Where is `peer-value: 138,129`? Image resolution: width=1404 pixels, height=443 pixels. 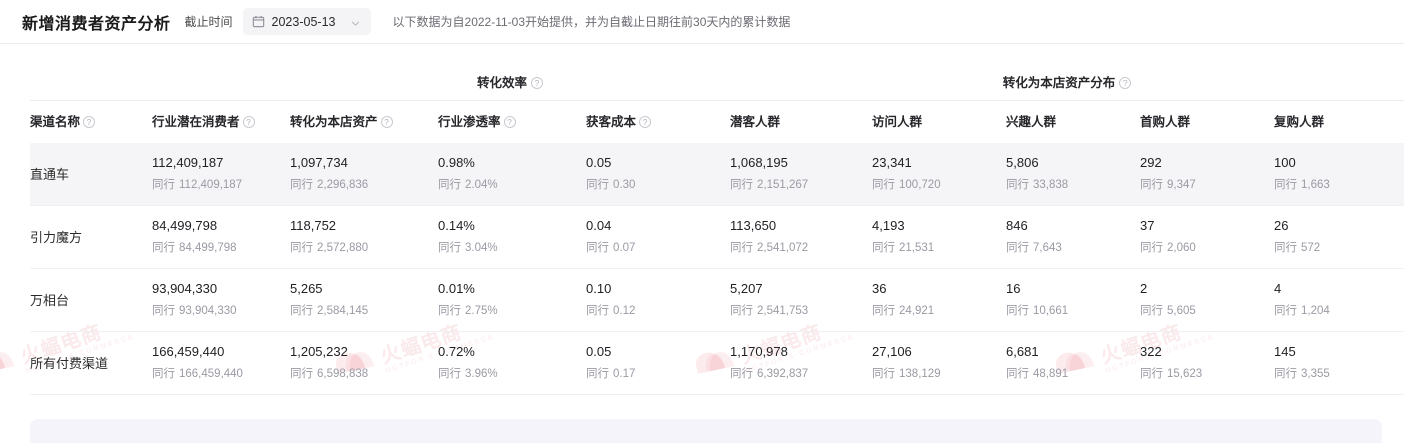 peer-value: 138,129 is located at coordinates (920, 374).